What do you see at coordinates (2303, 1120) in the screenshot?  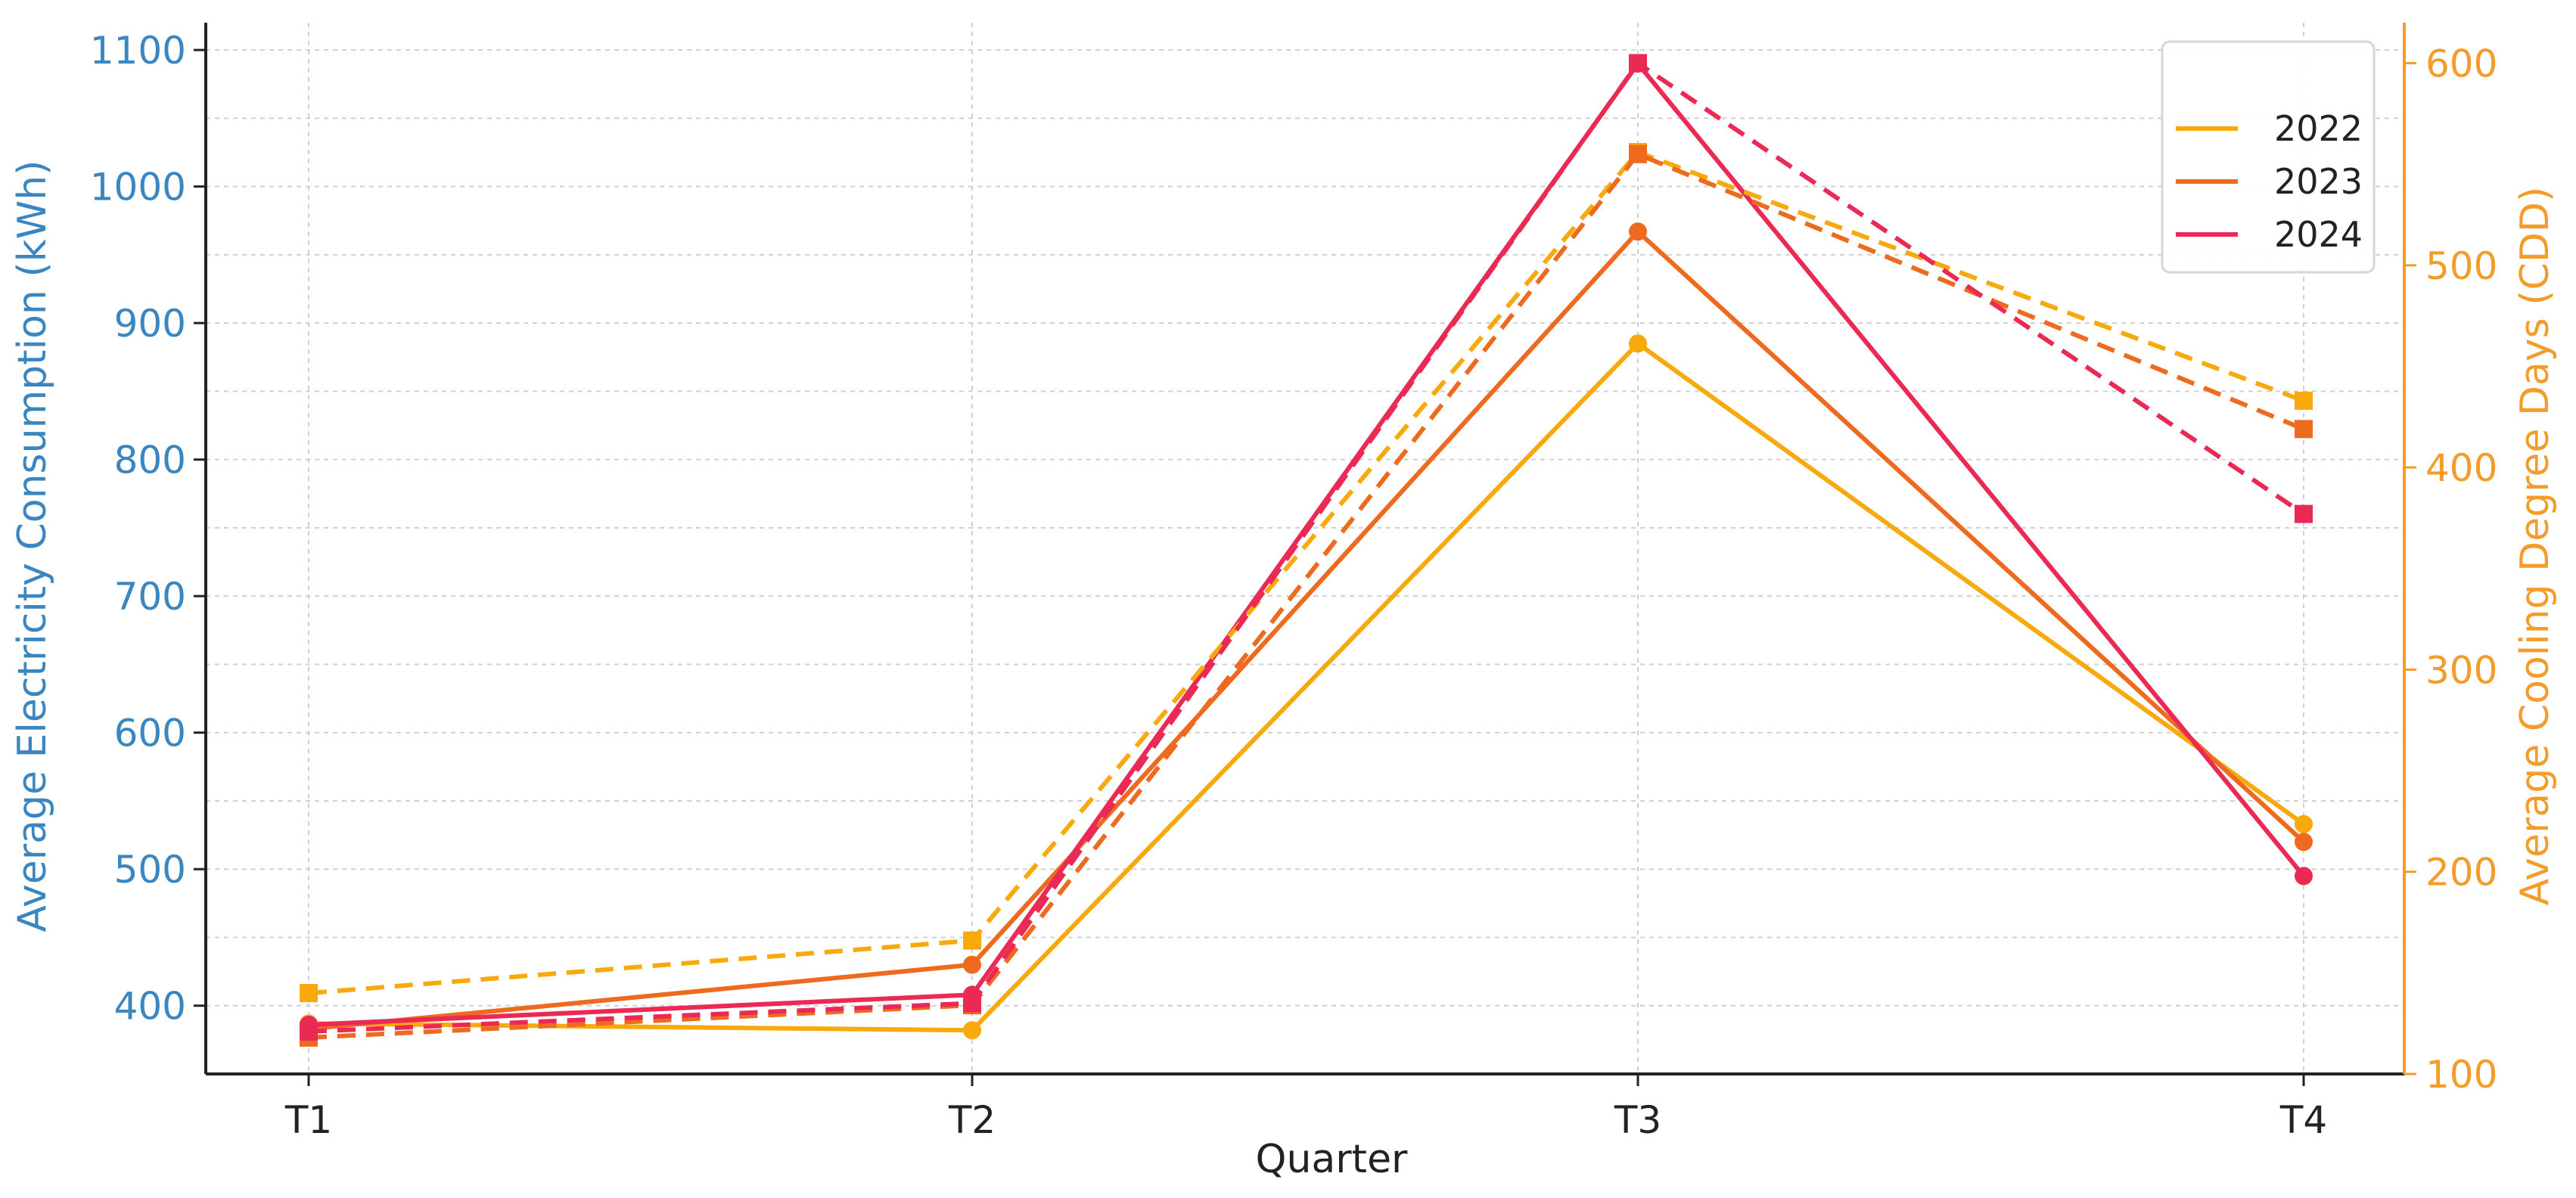 I see `x-tick-label: T4` at bounding box center [2303, 1120].